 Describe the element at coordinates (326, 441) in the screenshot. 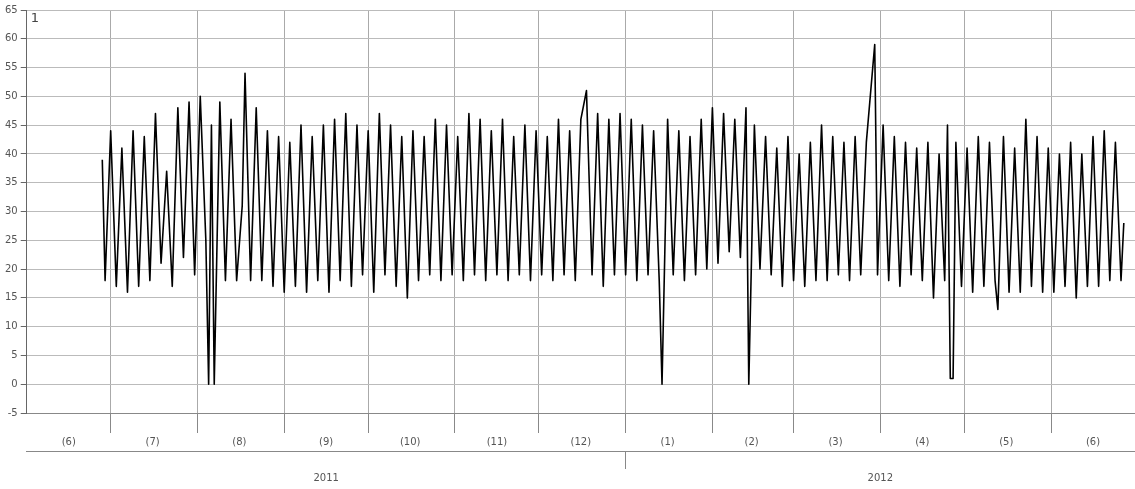

I see `x-tick-label: (9)` at that location.